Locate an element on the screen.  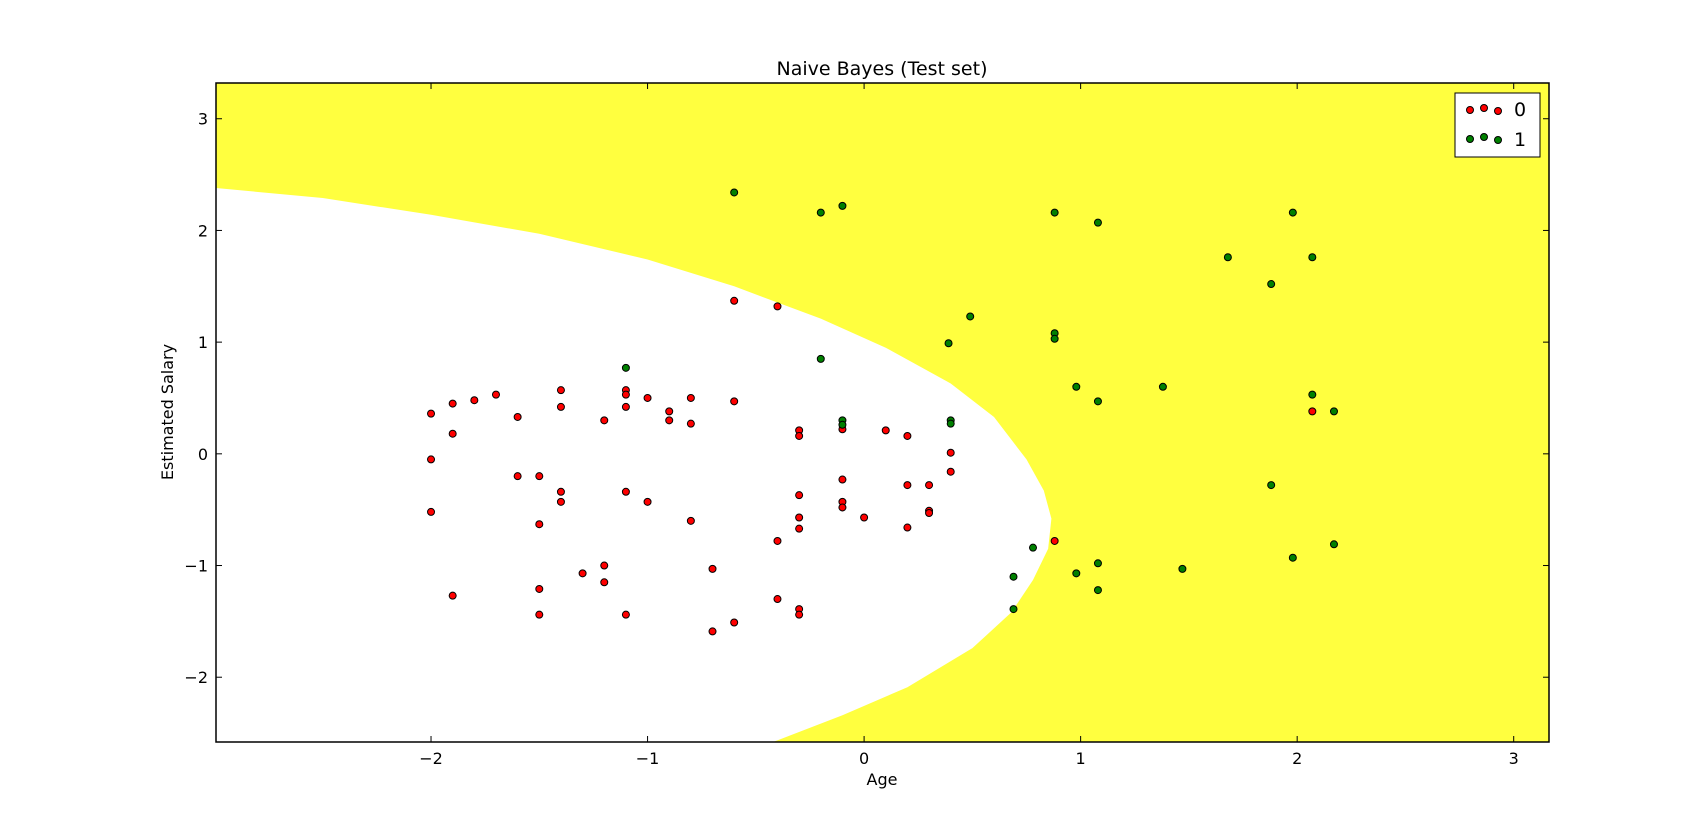
legend: 0 1 is located at coordinates (1497, 125).